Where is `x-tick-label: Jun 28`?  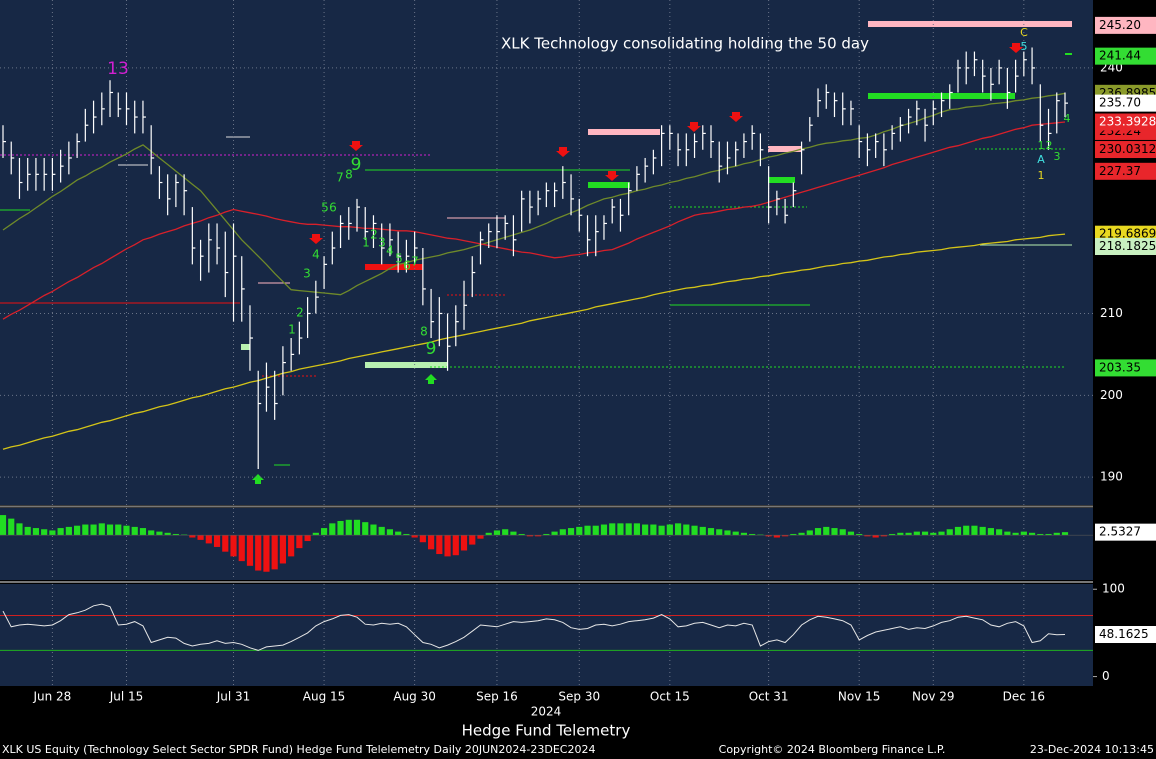
x-tick-label: Jun 28 is located at coordinates (51, 697).